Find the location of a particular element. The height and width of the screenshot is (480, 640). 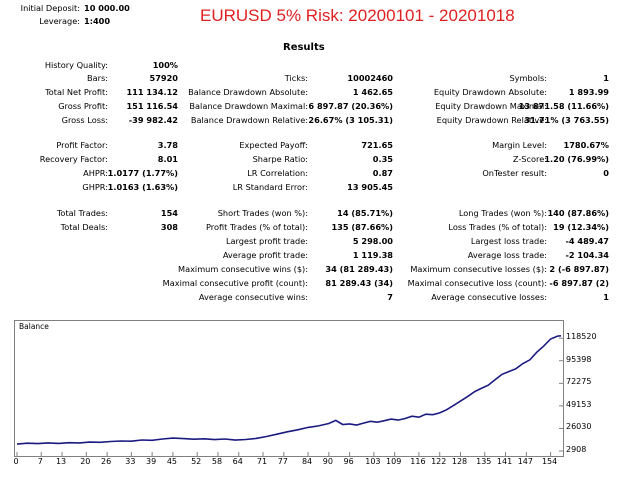

stat-value: 8.01 is located at coordinates (167, 159).